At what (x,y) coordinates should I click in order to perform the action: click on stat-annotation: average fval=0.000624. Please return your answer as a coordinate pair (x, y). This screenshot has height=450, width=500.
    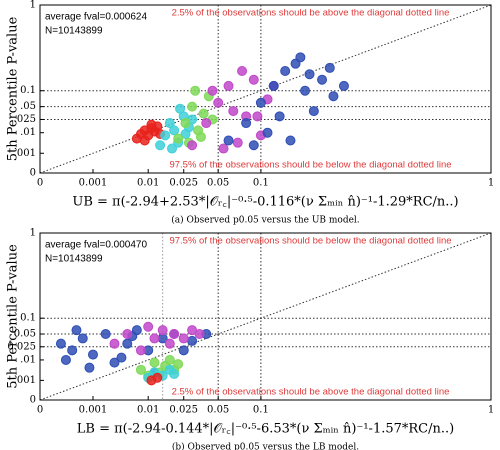
    Looking at the image, I should click on (96, 17).